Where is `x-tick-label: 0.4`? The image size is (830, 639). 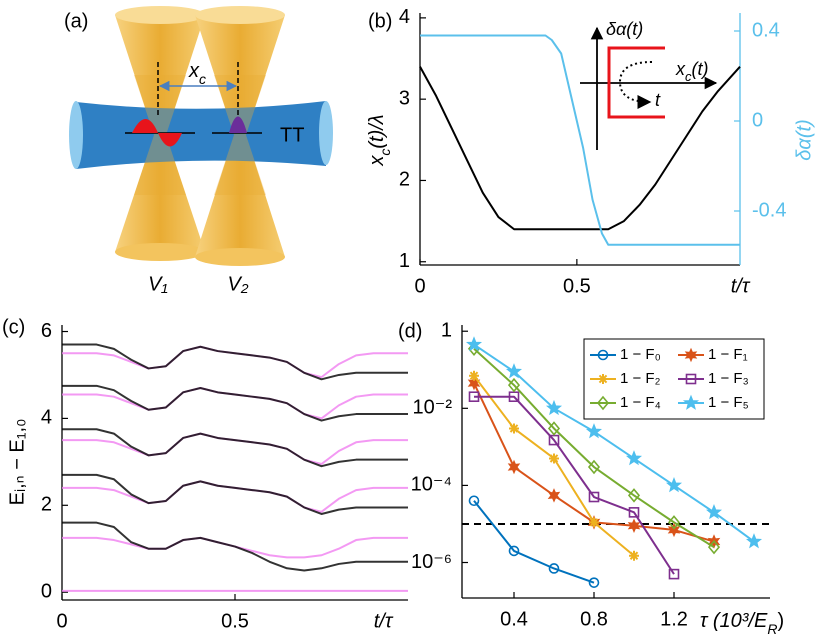 x-tick-label: 0.4 is located at coordinates (514, 619).